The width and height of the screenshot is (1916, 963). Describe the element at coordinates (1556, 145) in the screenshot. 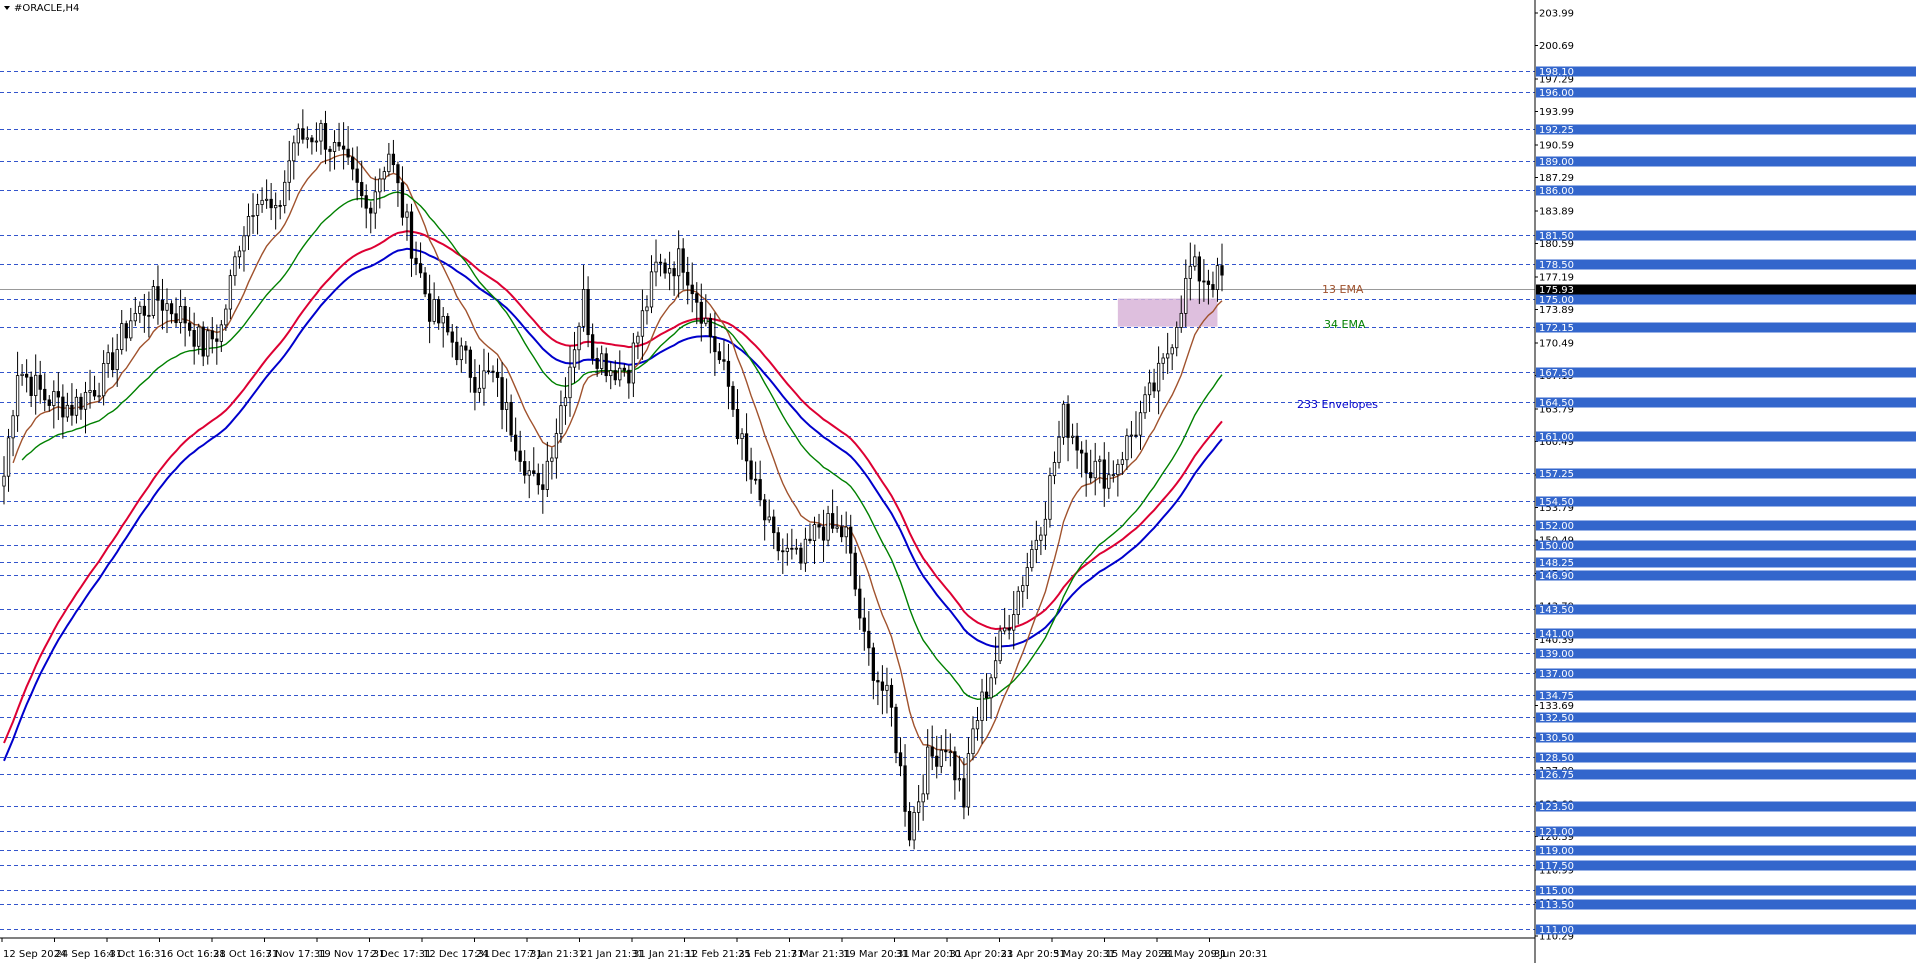

I see `y-tick-label: 190.59` at that location.